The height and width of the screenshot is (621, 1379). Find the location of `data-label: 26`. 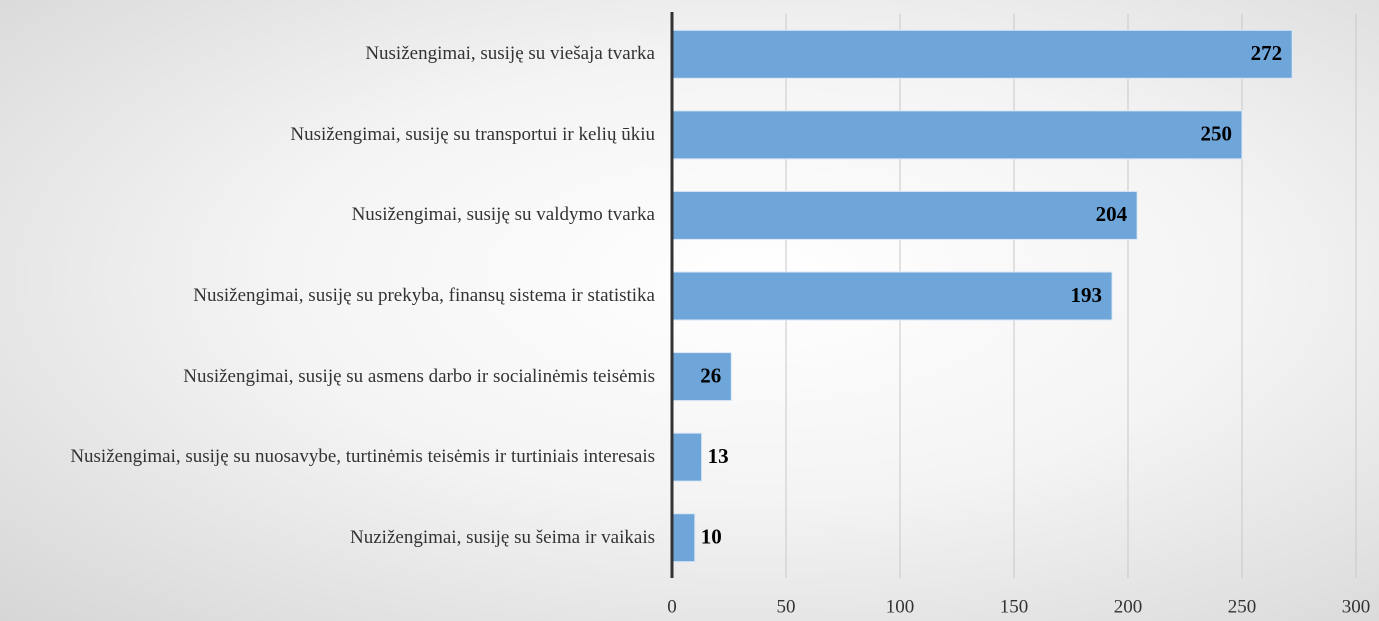

data-label: 26 is located at coordinates (710, 375).